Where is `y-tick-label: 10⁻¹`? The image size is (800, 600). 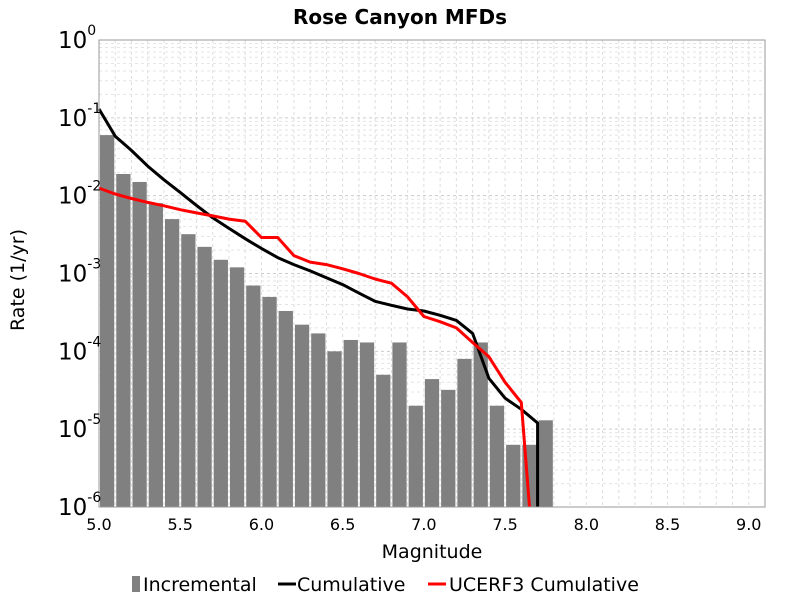 y-tick-label: 10⁻¹ is located at coordinates (79, 116).